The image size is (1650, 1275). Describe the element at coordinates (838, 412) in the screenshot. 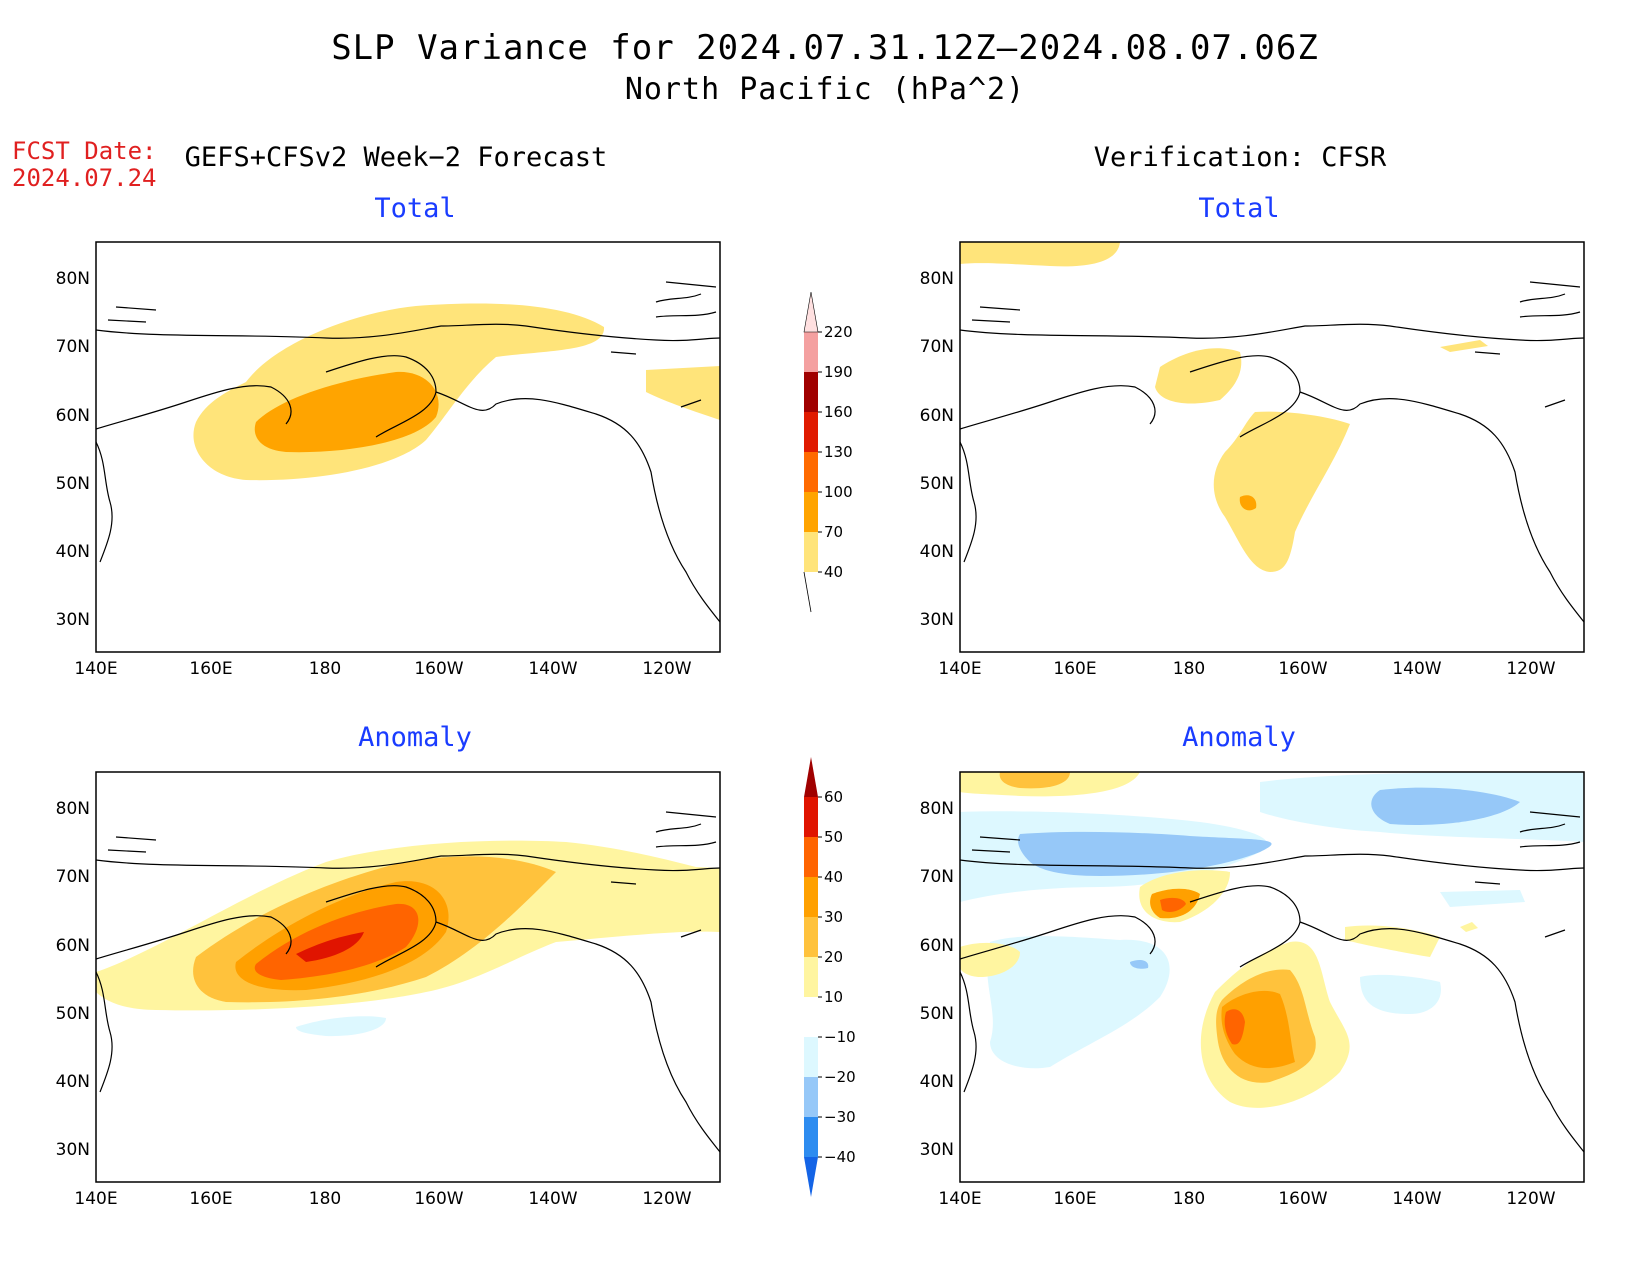

I see `colorbar-total-label: 160` at that location.